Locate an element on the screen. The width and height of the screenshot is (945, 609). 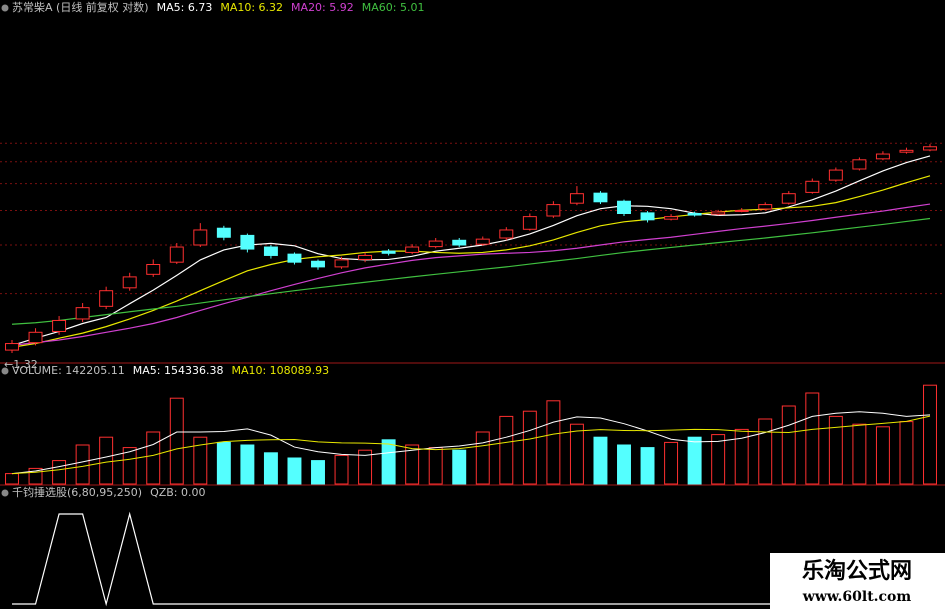
legend-text: MA10: 108089.93 is located at coordinates (280, 370).